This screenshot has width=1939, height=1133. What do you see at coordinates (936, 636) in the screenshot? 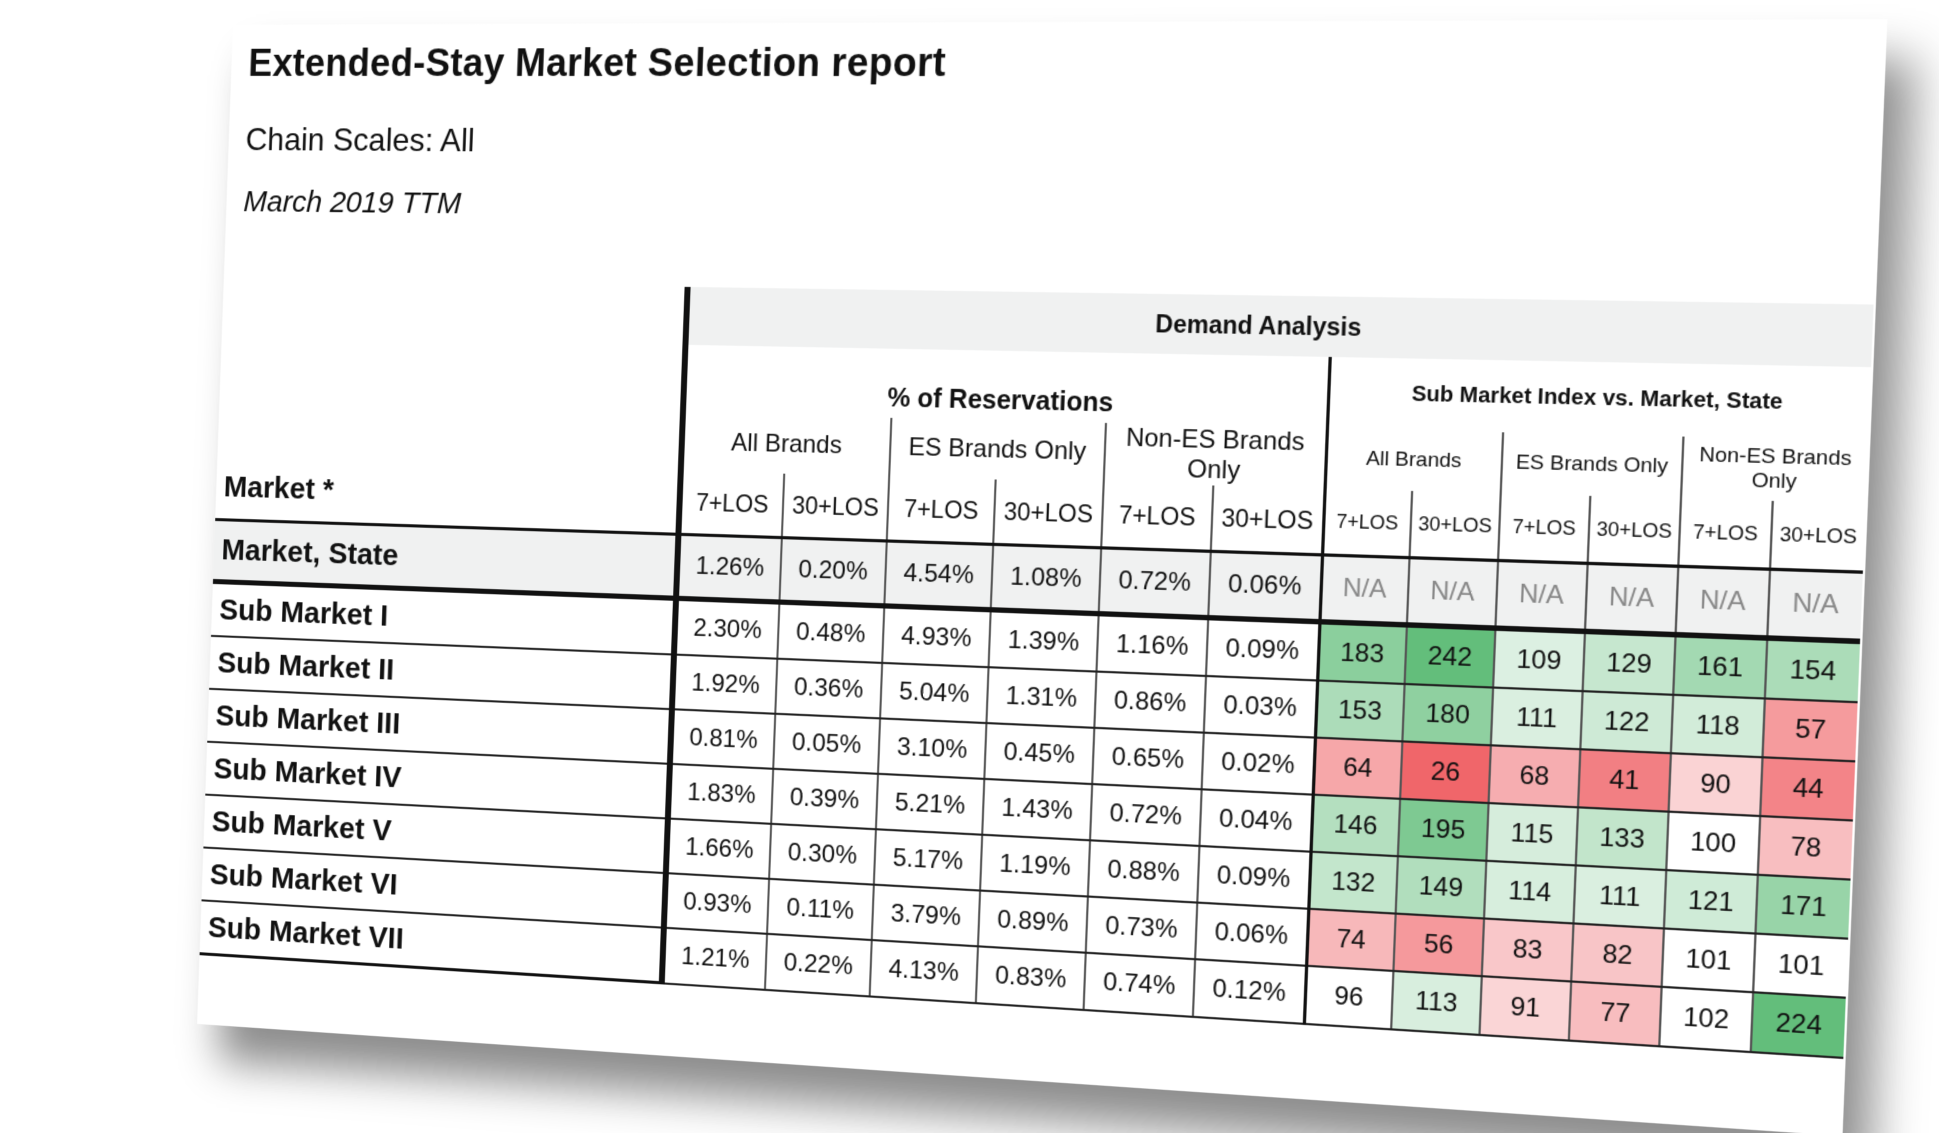
I see `pct-cell: 4.93%` at bounding box center [936, 636].